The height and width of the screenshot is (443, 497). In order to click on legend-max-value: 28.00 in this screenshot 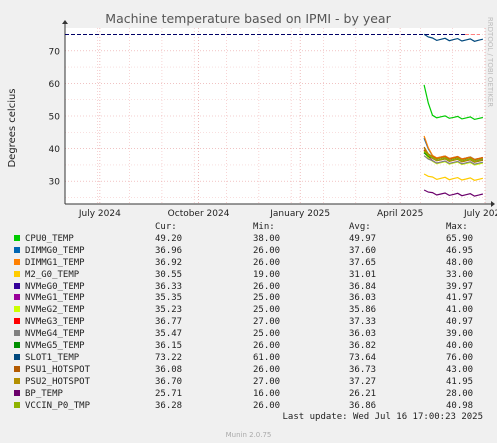, I will do `click(460, 393)`.